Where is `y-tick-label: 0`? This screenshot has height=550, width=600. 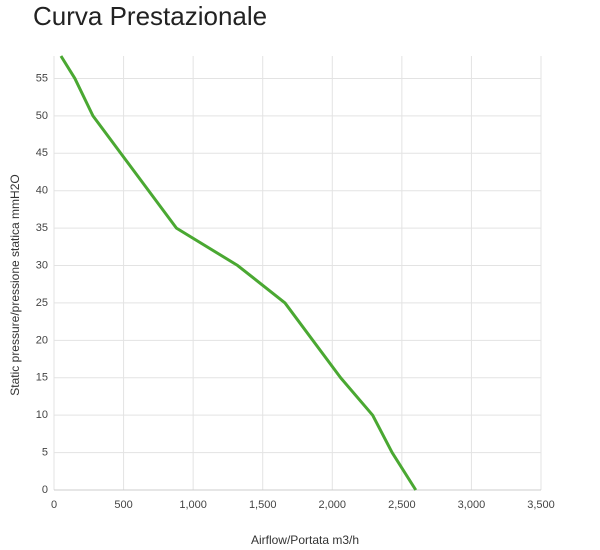
y-tick-label: 0 is located at coordinates (45, 490).